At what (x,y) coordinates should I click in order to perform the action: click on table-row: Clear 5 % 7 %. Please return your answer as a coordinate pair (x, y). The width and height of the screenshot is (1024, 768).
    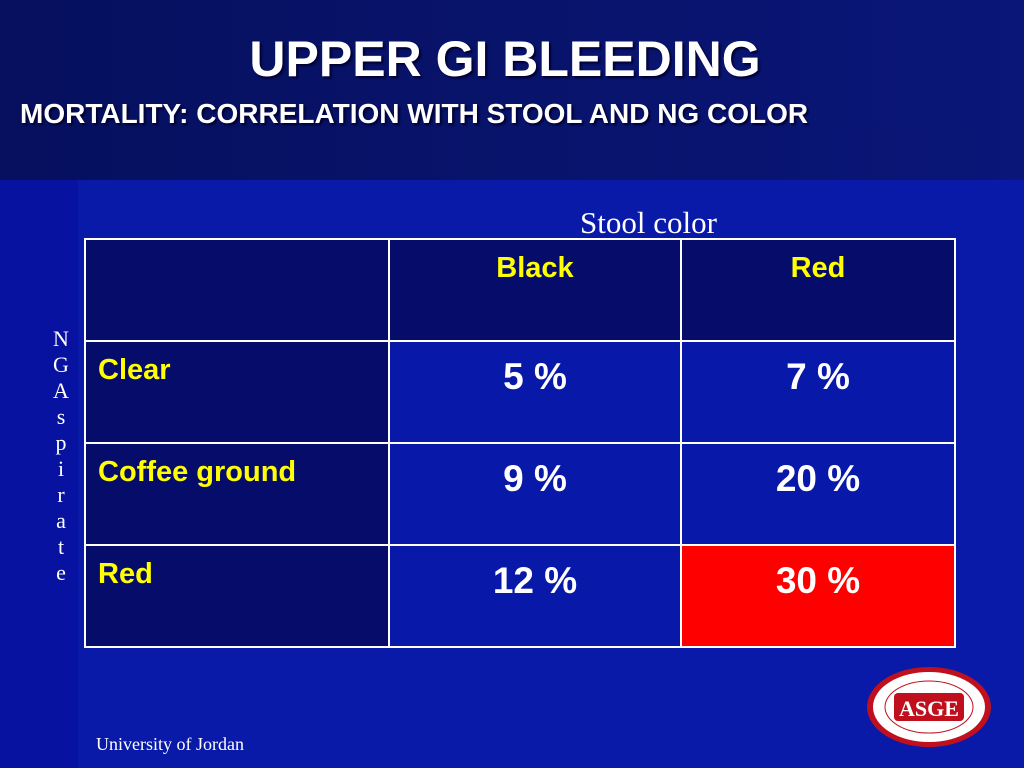
    Looking at the image, I should click on (520, 392).